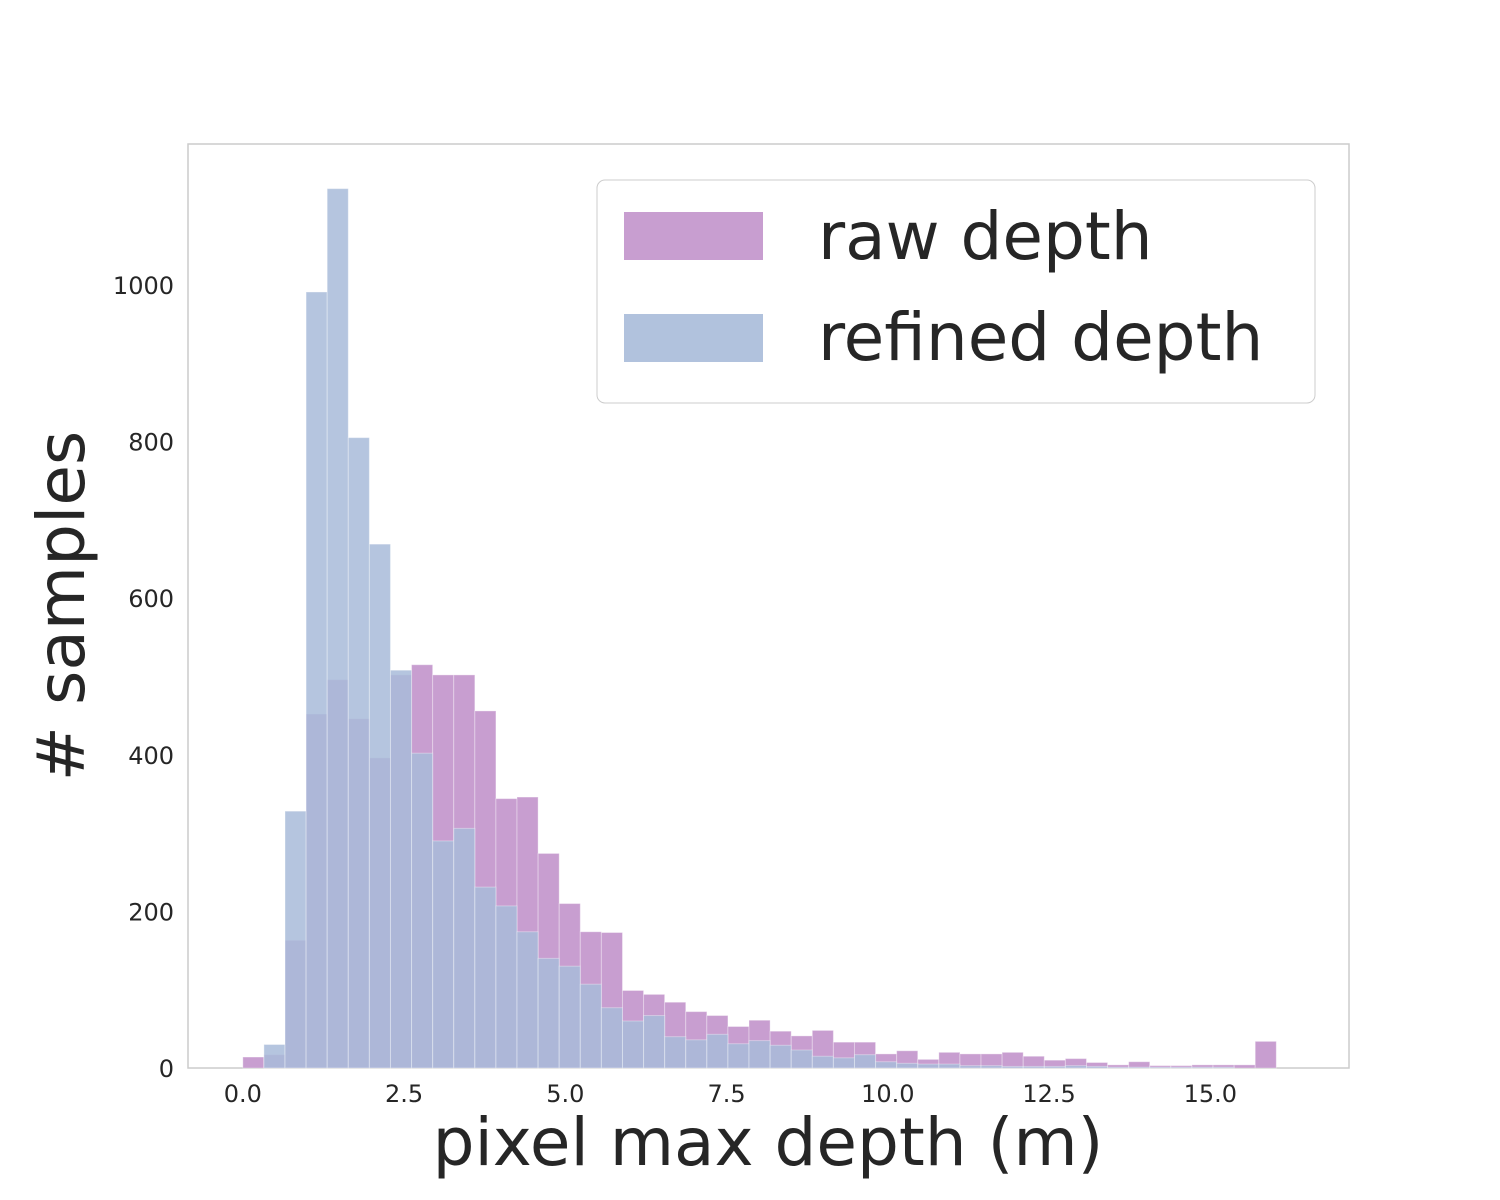 The image size is (1500, 1200). Describe the element at coordinates (404, 1094) in the screenshot. I see `x-tick-label: 2.5` at that location.